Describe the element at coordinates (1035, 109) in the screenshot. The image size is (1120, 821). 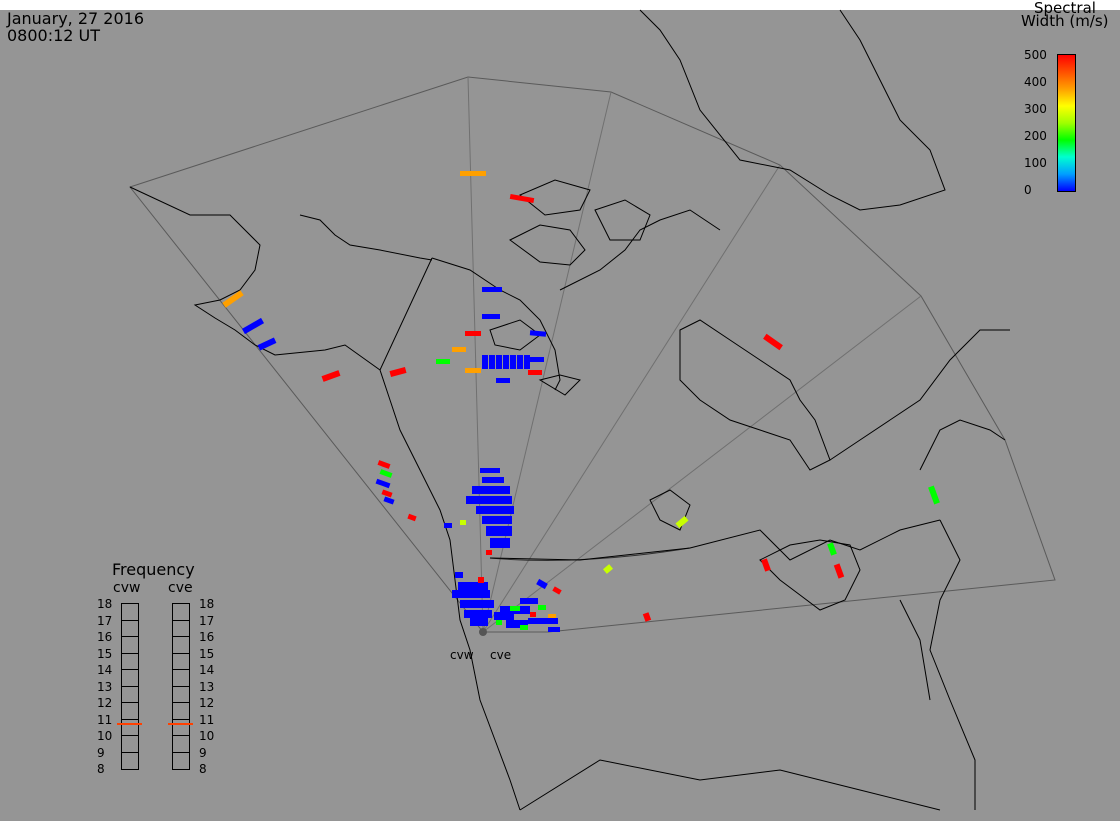
I see `colorbar-tick-label: 300` at that location.